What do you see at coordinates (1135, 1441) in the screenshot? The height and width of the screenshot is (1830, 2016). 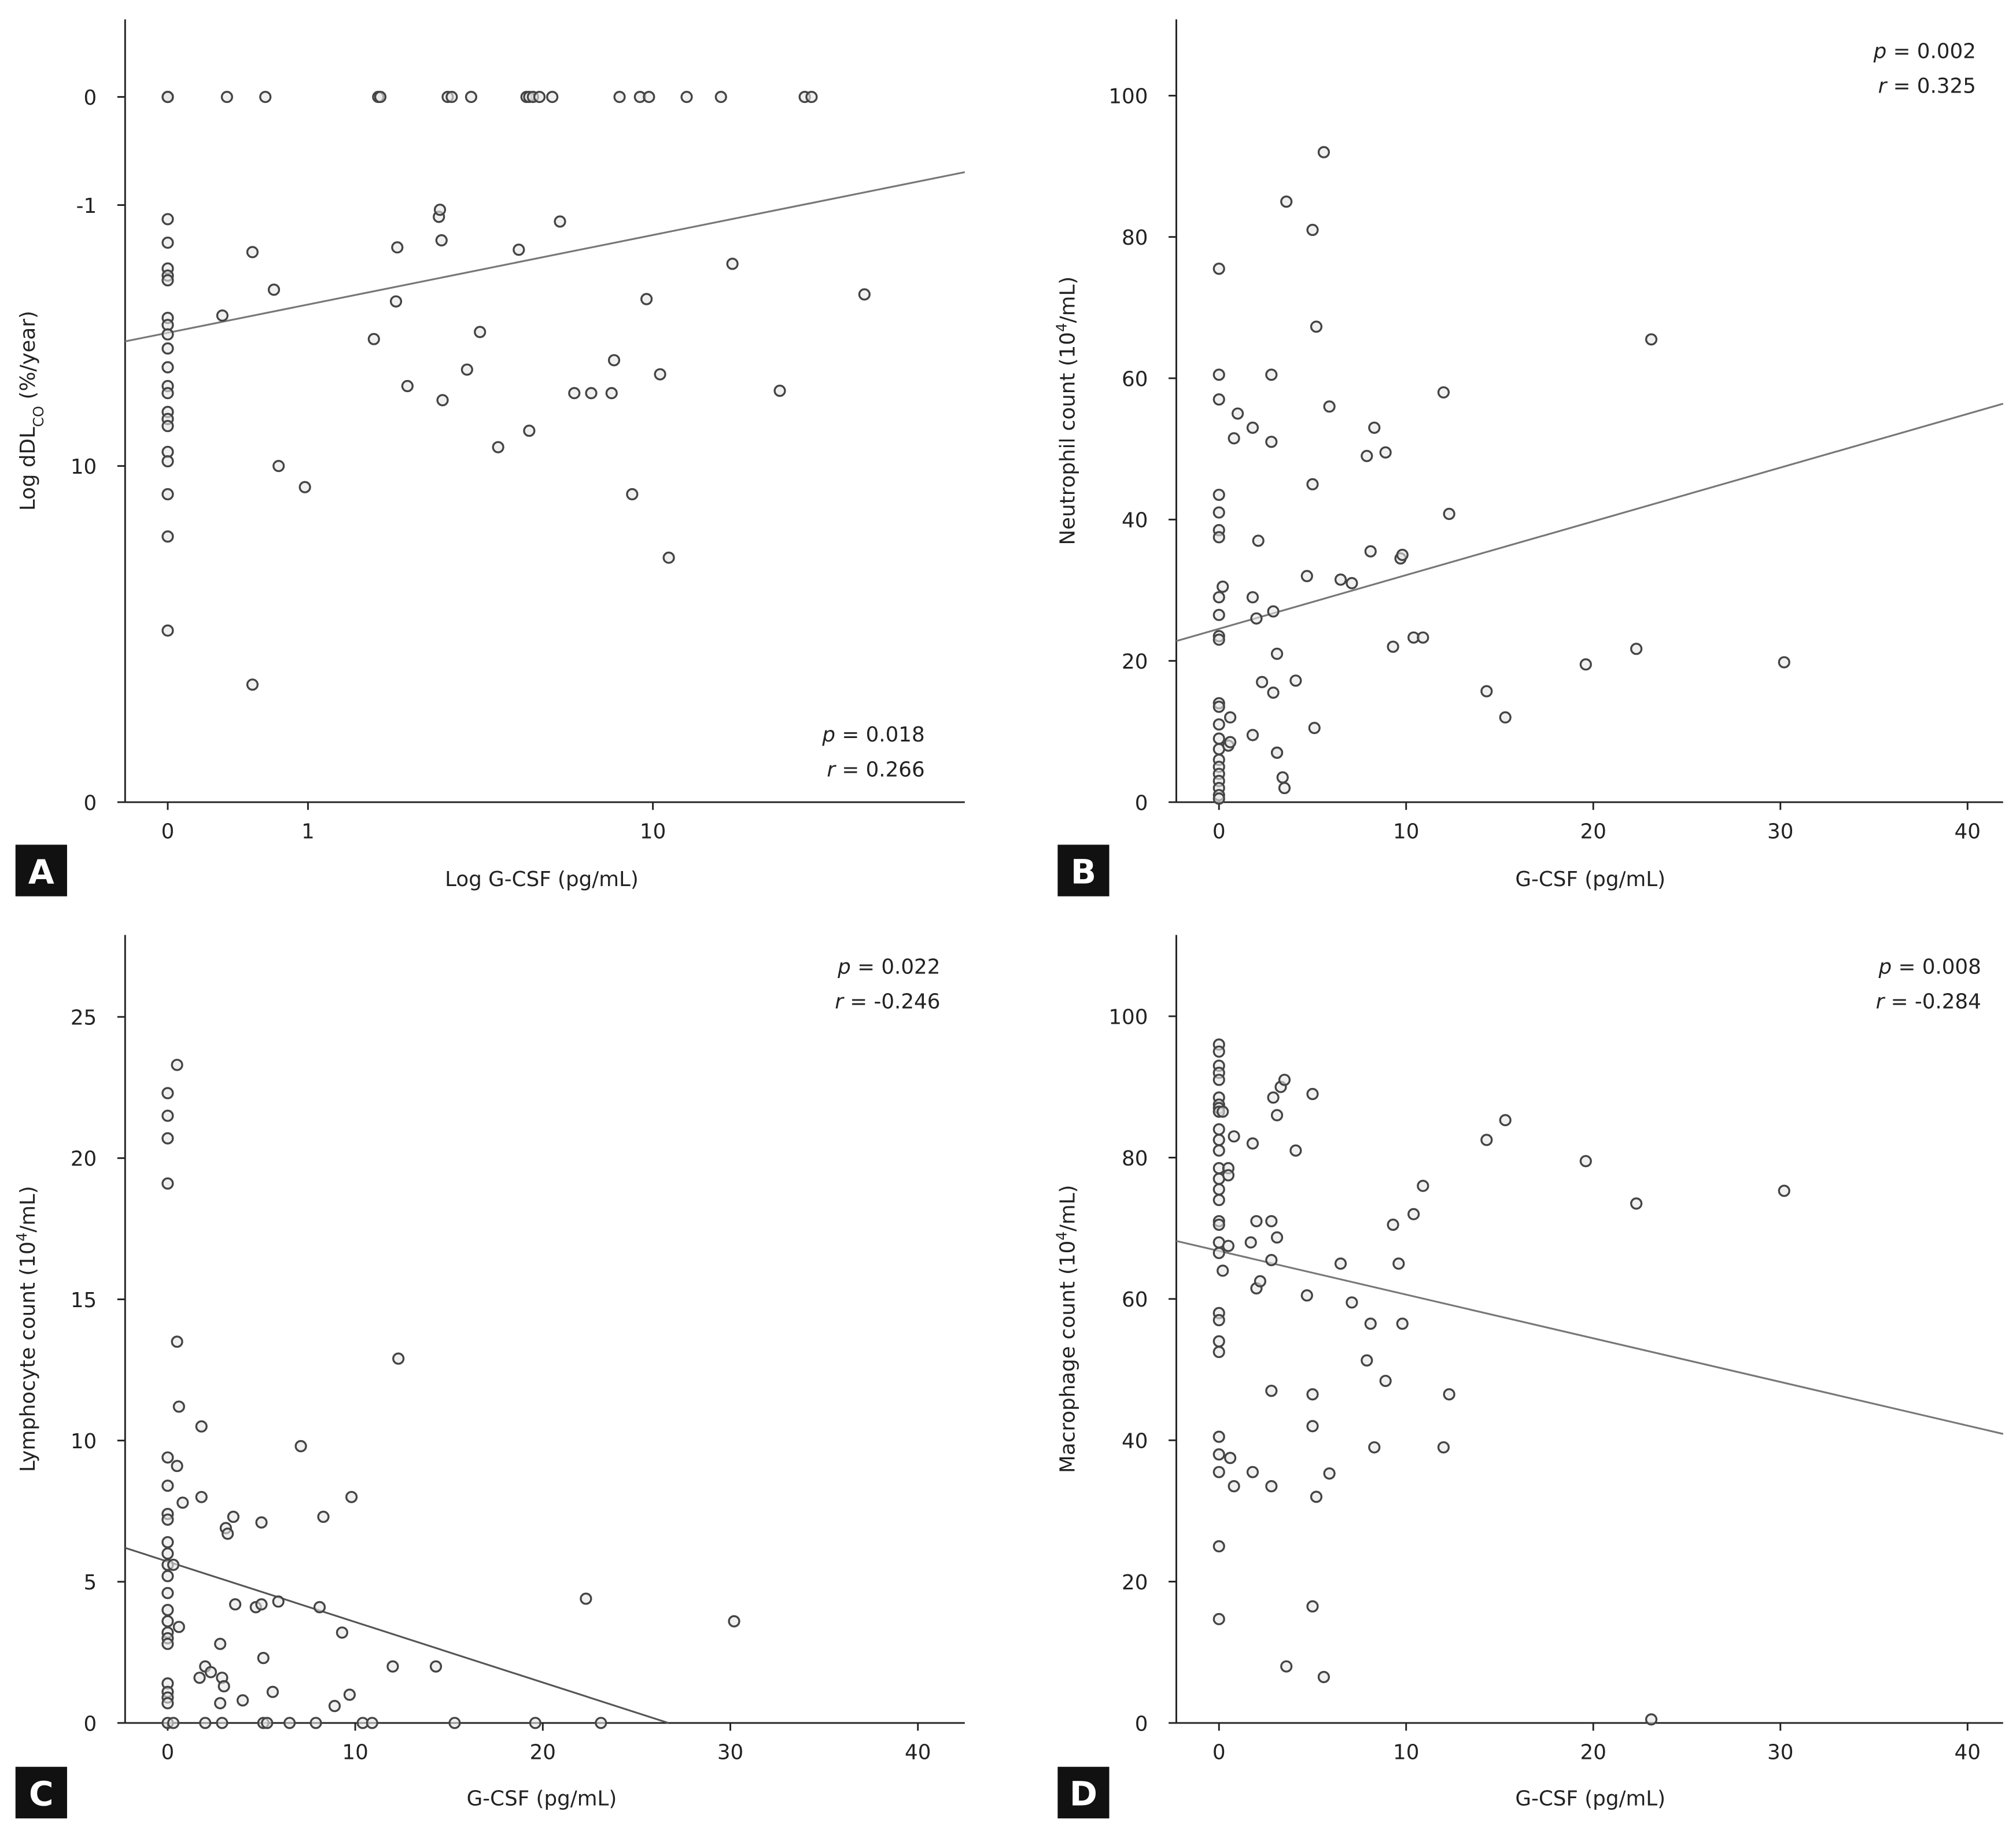 I see `y-tick-label: 40` at bounding box center [1135, 1441].